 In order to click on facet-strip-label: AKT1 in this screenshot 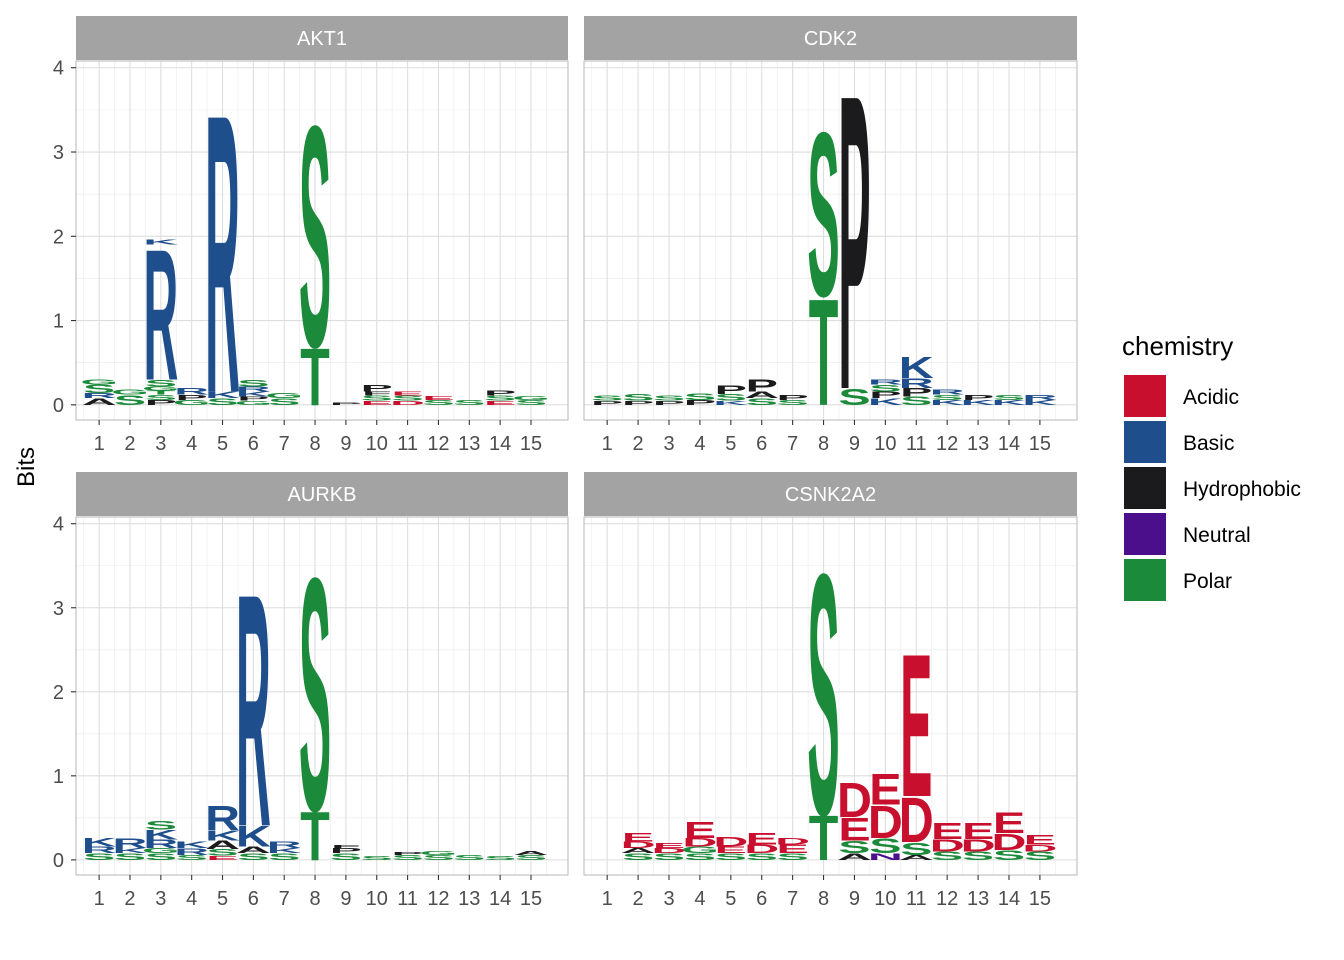, I will do `click(322, 39)`.